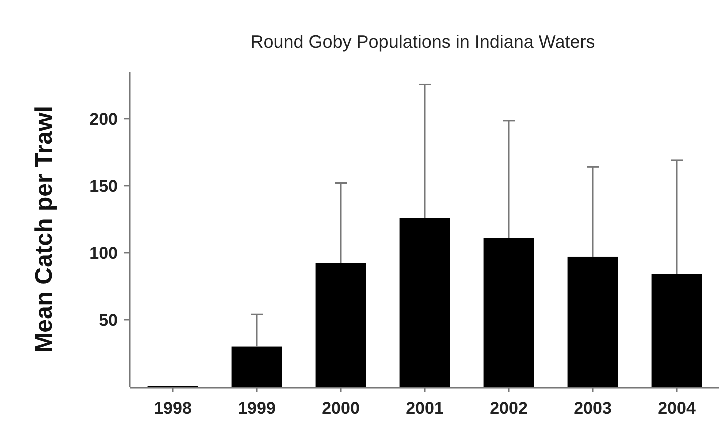 The height and width of the screenshot is (423, 724). What do you see at coordinates (108, 320) in the screenshot?
I see `y-tick-label: 50` at bounding box center [108, 320].